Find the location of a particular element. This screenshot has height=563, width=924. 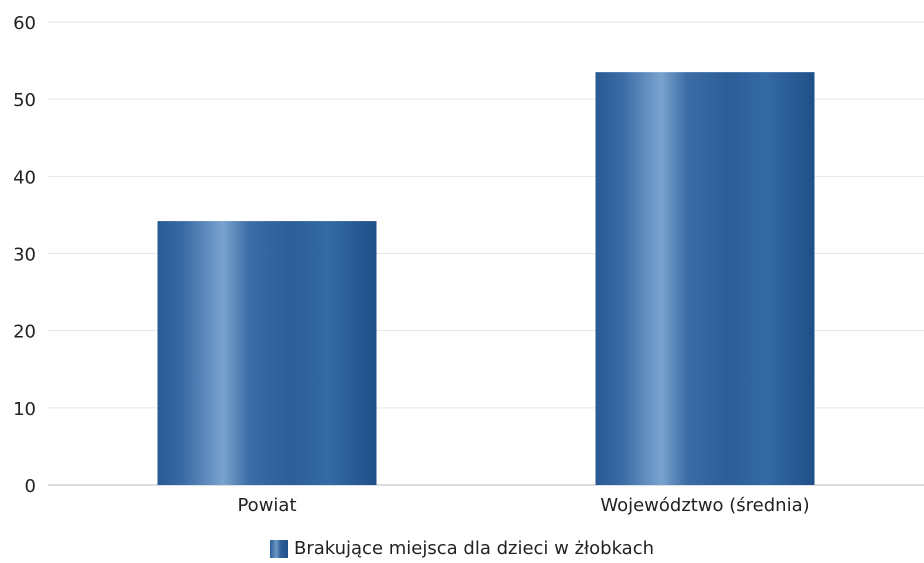

y-tick-label: 10 is located at coordinates (24, 409).